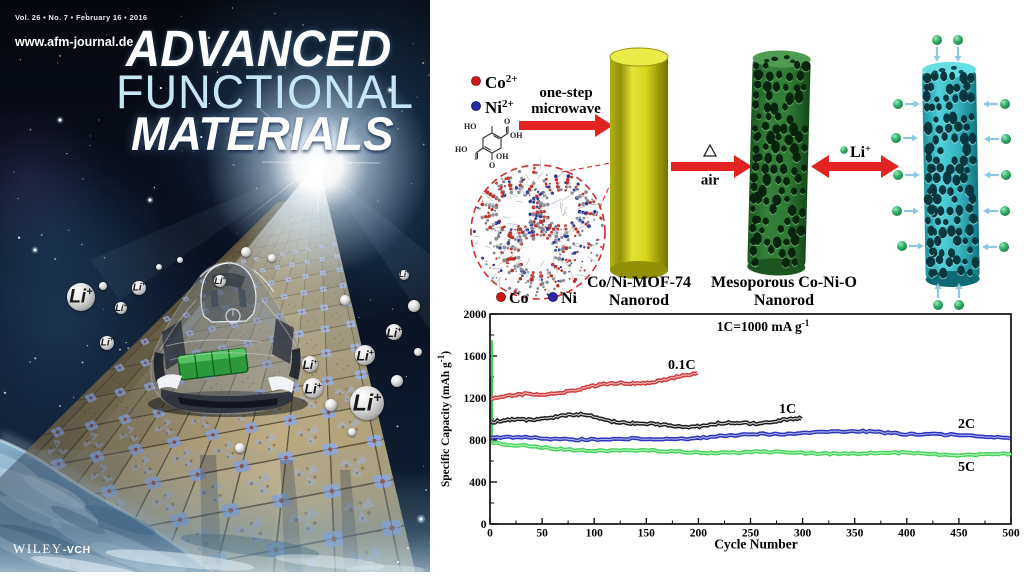  Describe the element at coordinates (569, 298) in the screenshot. I see `svg-text: Ni` at that location.